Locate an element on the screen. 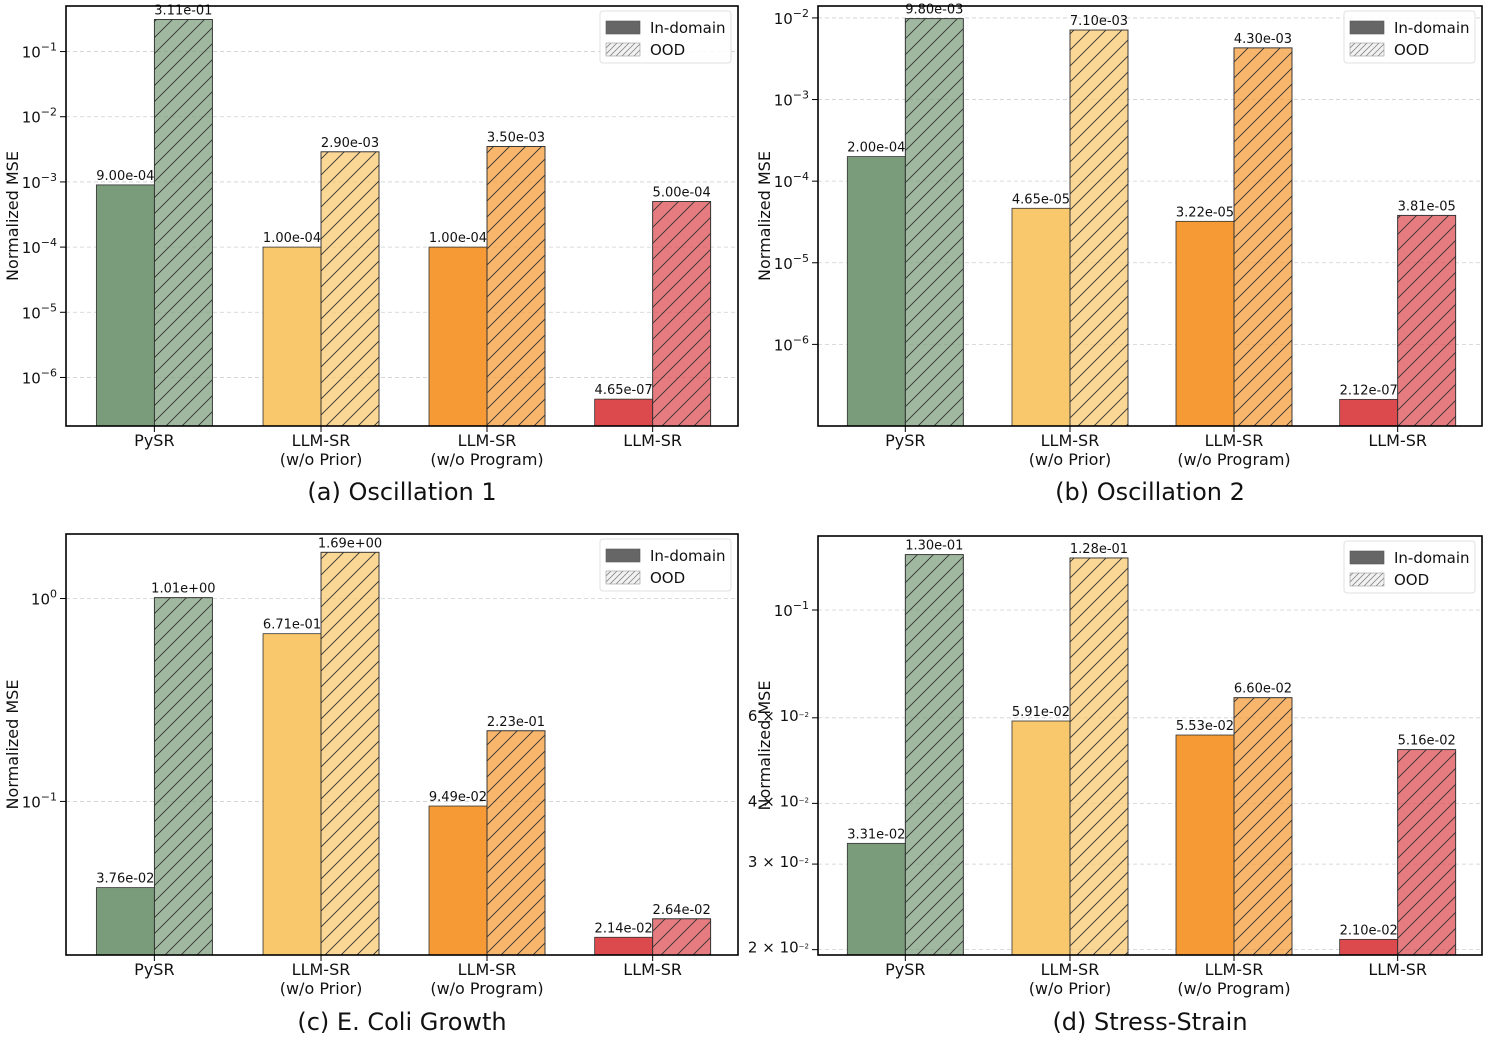 This screenshot has height=1040, width=1495. bar-value-label: 1.30e-01 is located at coordinates (934, 546).